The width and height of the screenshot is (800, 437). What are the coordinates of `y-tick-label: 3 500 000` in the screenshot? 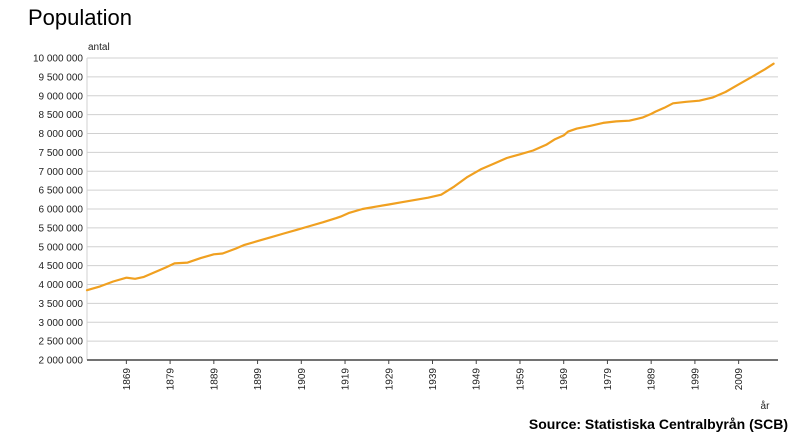 It's located at (61, 304).